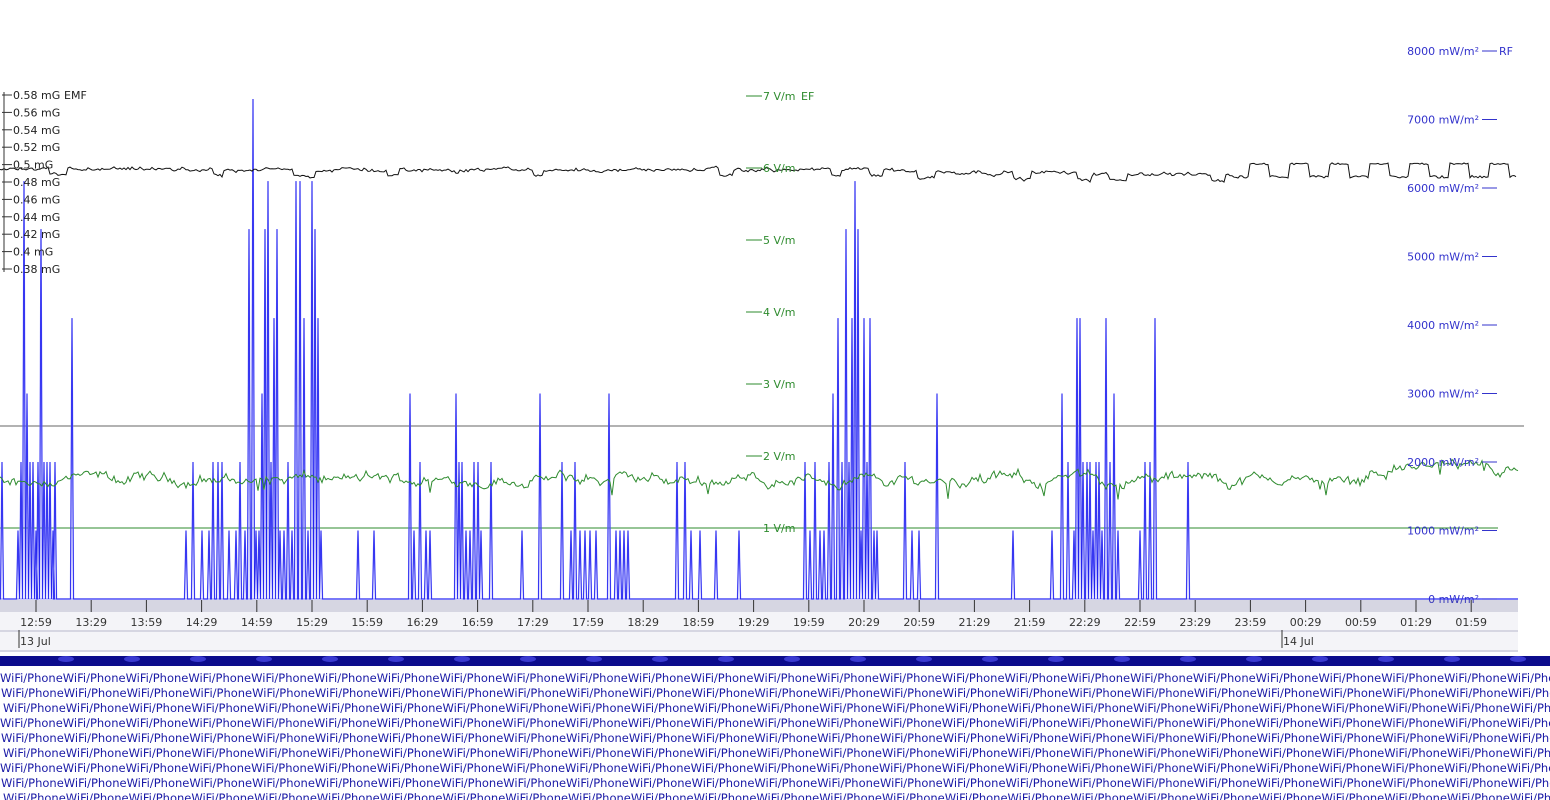  I want to click on time-tick-label: 17:29, so click(533, 622).